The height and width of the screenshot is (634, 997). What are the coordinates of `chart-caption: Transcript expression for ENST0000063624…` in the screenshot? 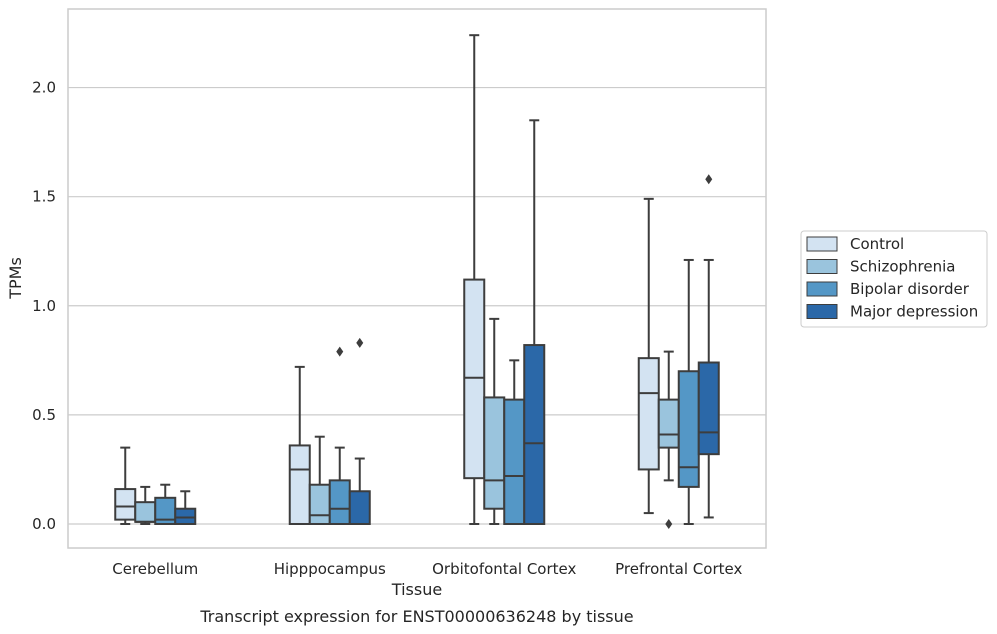 It's located at (416, 616).